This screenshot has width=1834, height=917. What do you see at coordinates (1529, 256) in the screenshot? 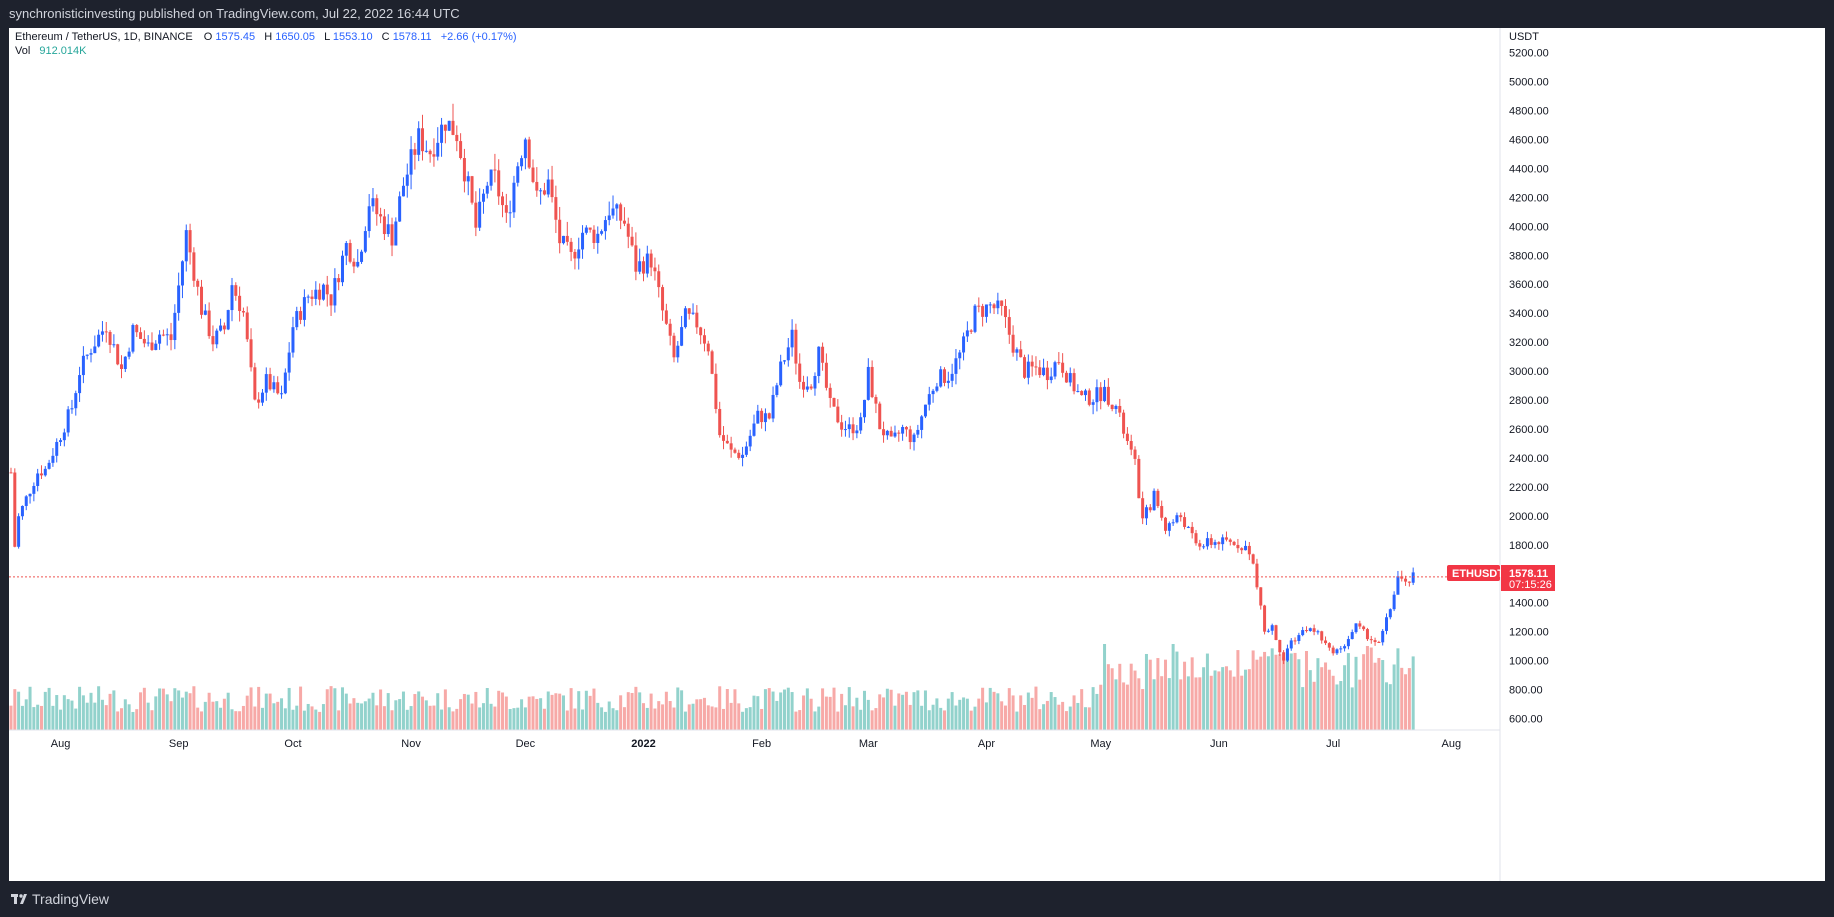
I see `price-tick-label: 3800.00` at bounding box center [1529, 256].